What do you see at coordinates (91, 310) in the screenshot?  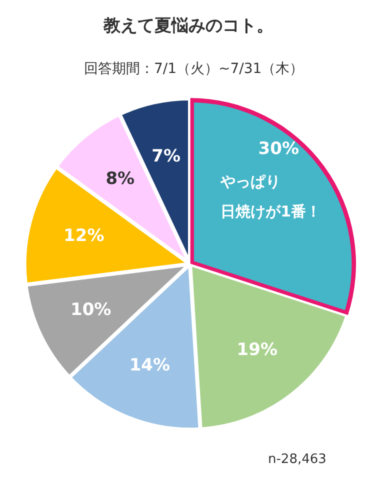 I see `data-label: 10%` at bounding box center [91, 310].